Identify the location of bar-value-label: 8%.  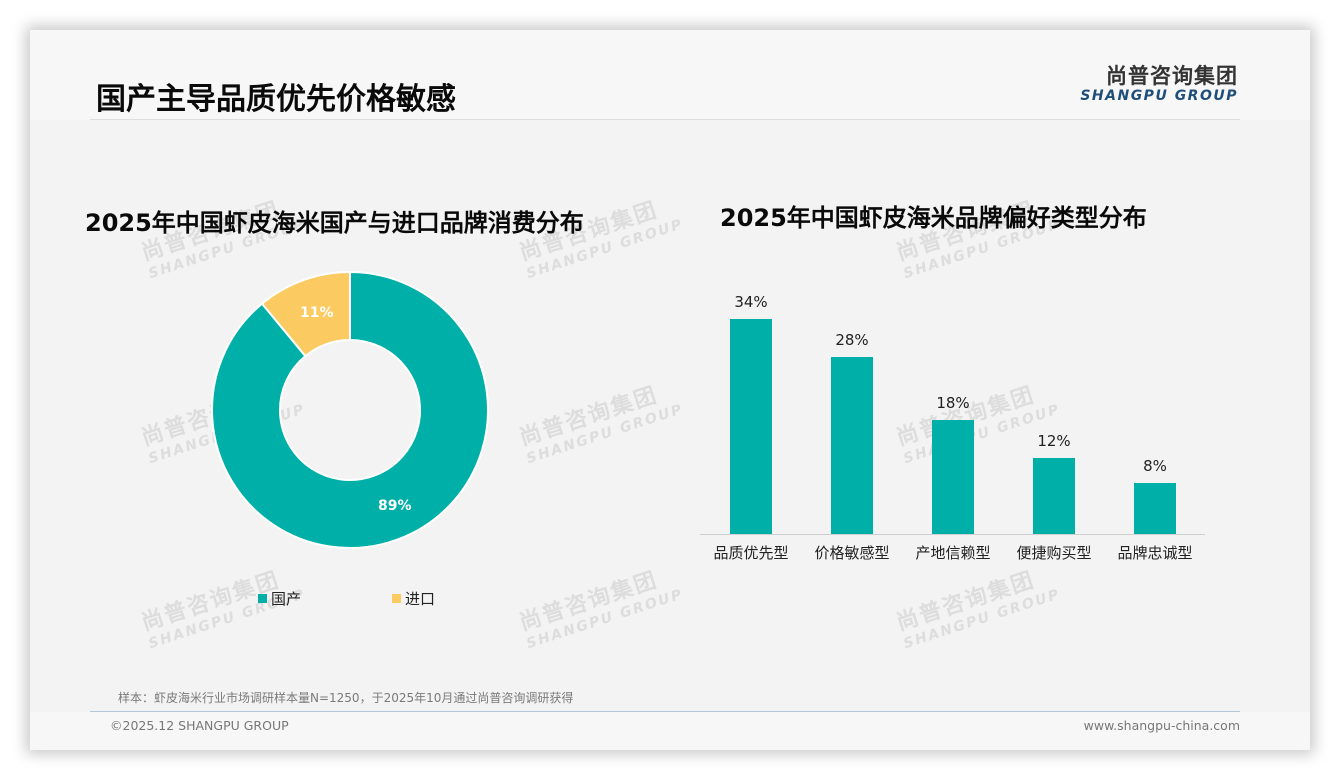
(1155, 466).